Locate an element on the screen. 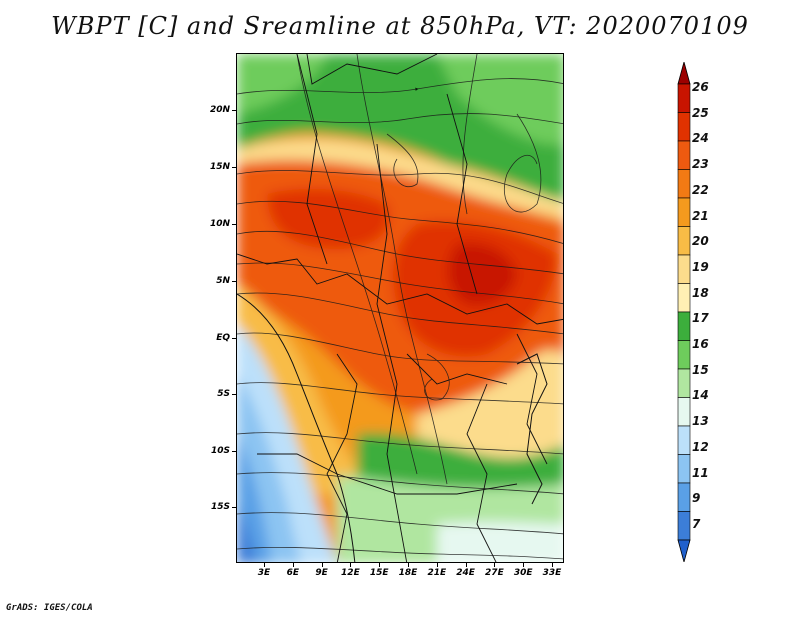  colorbar-top-arrow is located at coordinates (684, 73).